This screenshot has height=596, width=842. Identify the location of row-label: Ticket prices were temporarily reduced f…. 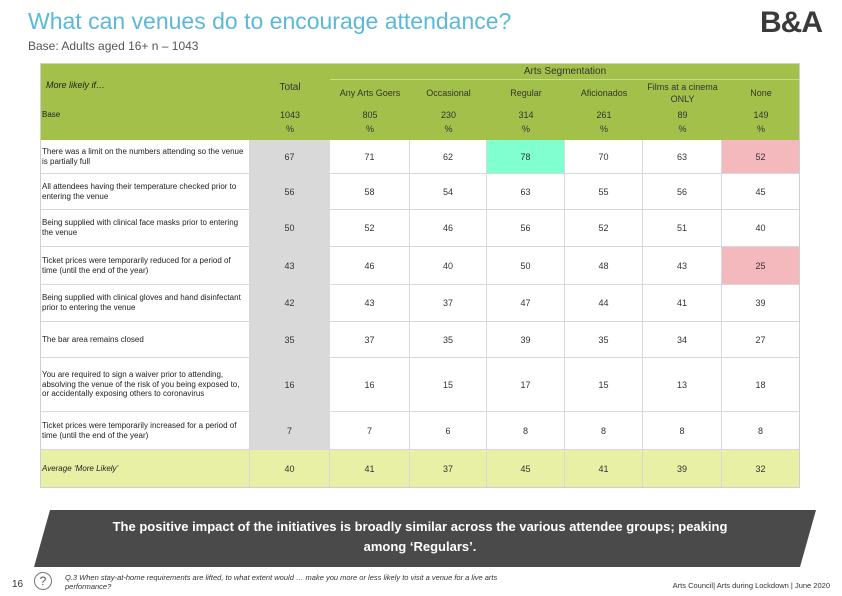
(145, 266).